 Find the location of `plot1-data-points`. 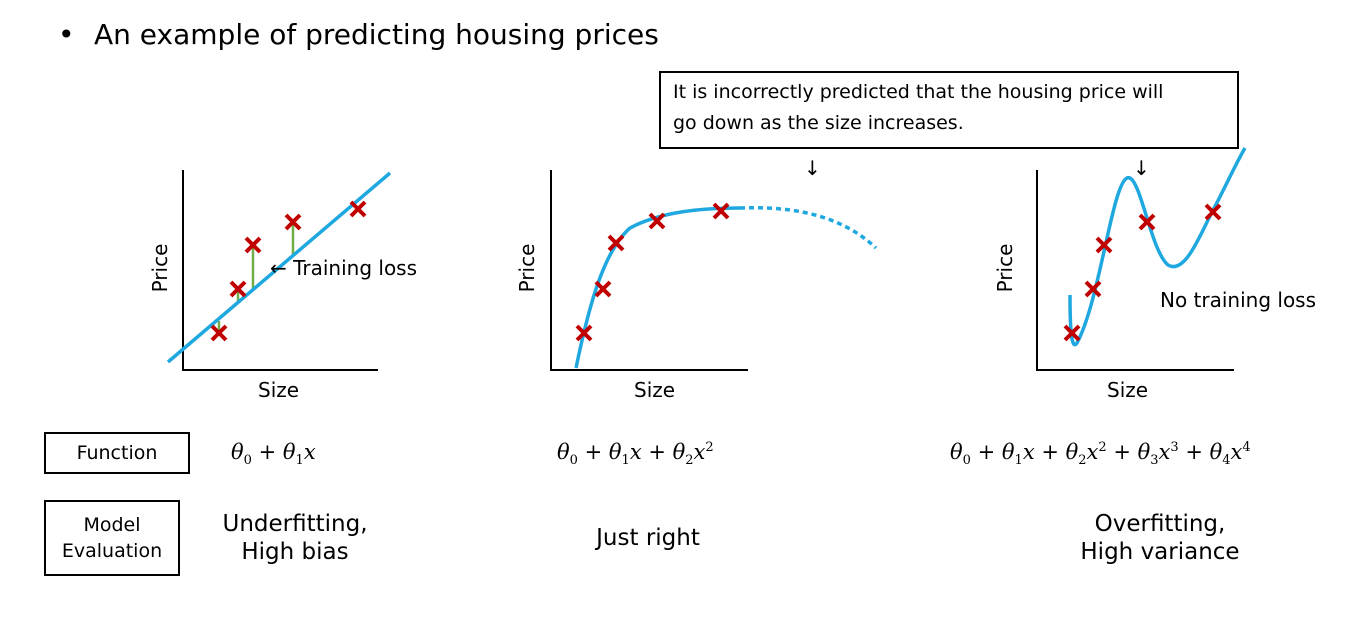

plot1-data-points is located at coordinates (288, 271).